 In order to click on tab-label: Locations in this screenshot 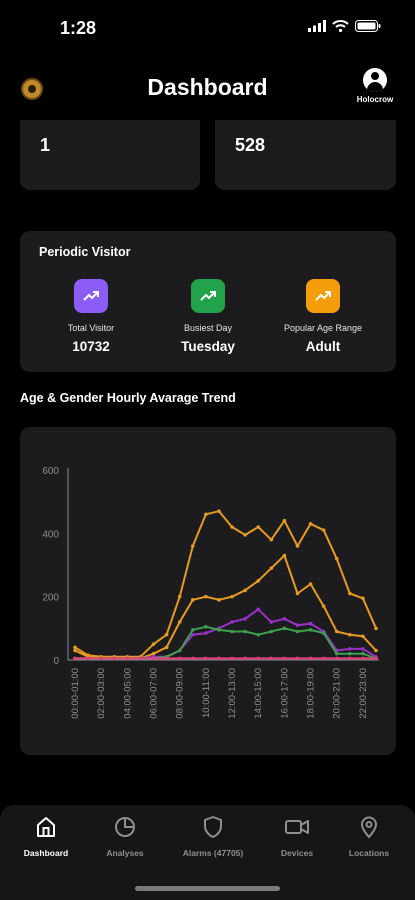, I will do `click(369, 853)`.